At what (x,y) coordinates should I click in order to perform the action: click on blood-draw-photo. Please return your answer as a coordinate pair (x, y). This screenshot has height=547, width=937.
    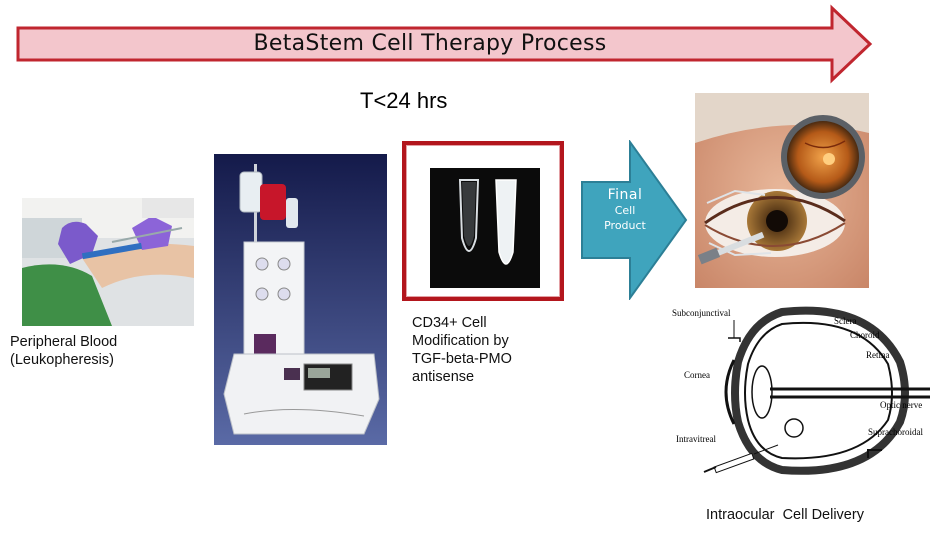
    Looking at the image, I should click on (108, 262).